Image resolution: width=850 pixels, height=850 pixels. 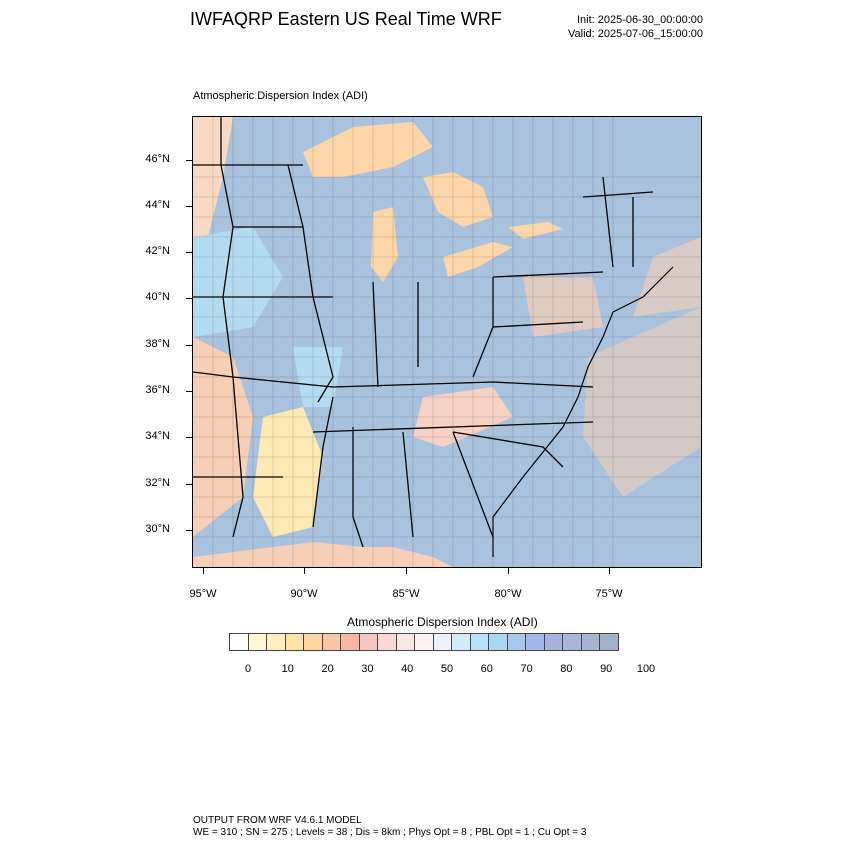 What do you see at coordinates (157, 390) in the screenshot?
I see `lat-tick-label: 36°N` at bounding box center [157, 390].